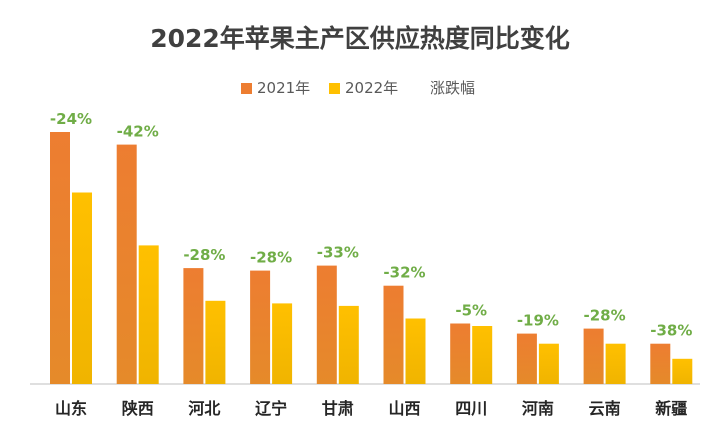  I want to click on category-label-9: 新疆, so click(671, 408).